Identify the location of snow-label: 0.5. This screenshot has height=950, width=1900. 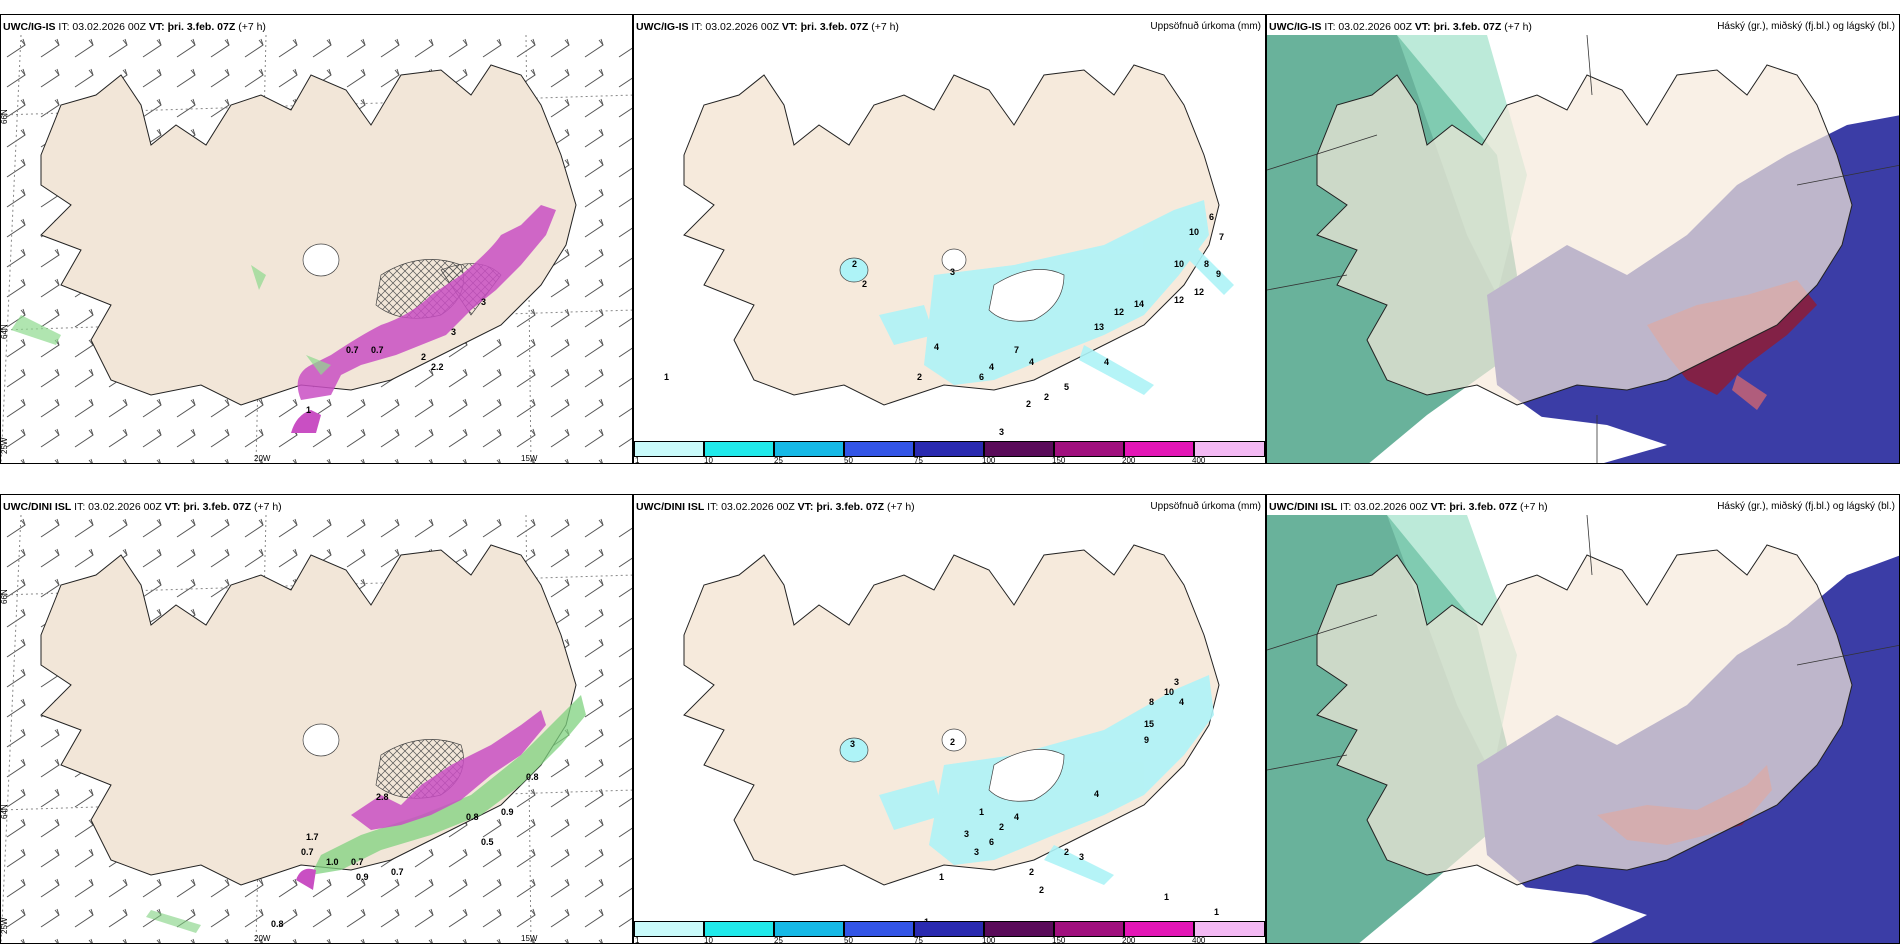
(487, 842).